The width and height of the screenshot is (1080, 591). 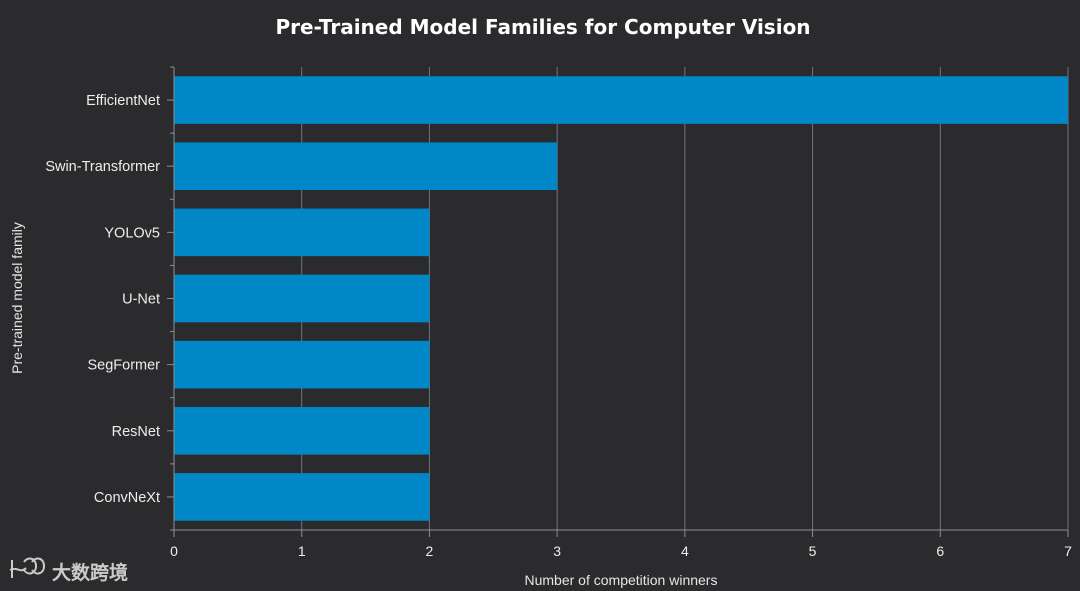 What do you see at coordinates (17, 298) in the screenshot?
I see `y-axis-label: Pre-trained model family` at bounding box center [17, 298].